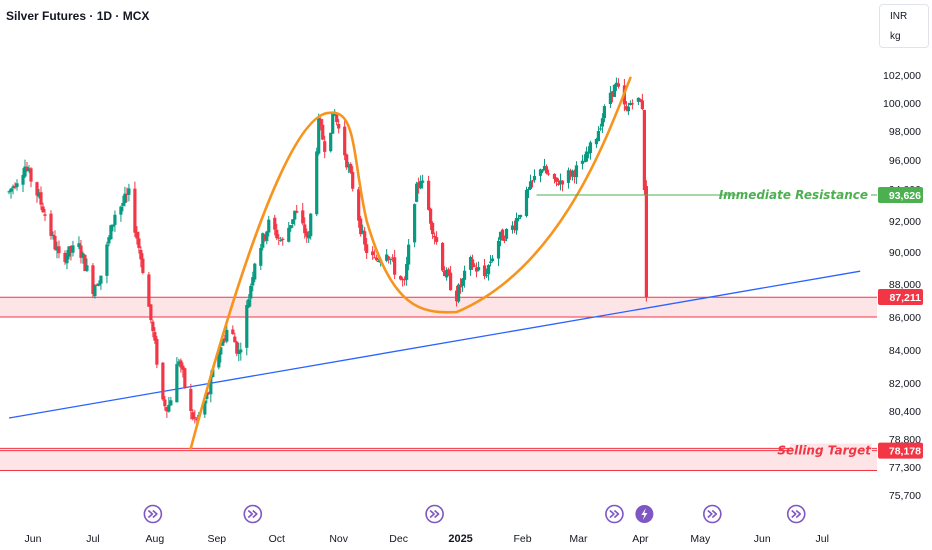 The height and width of the screenshot is (550, 932). What do you see at coordinates (895, 36) in the screenshot?
I see `unit-label: kg` at bounding box center [895, 36].